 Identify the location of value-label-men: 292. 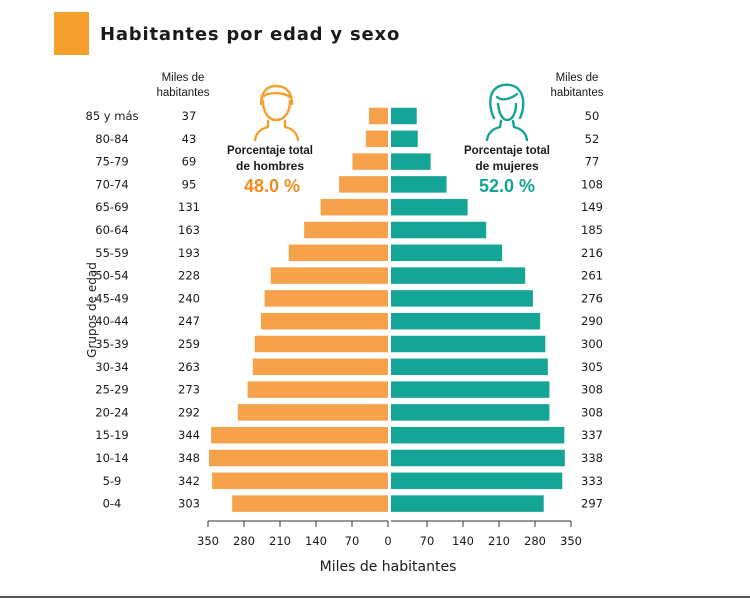
(189, 412).